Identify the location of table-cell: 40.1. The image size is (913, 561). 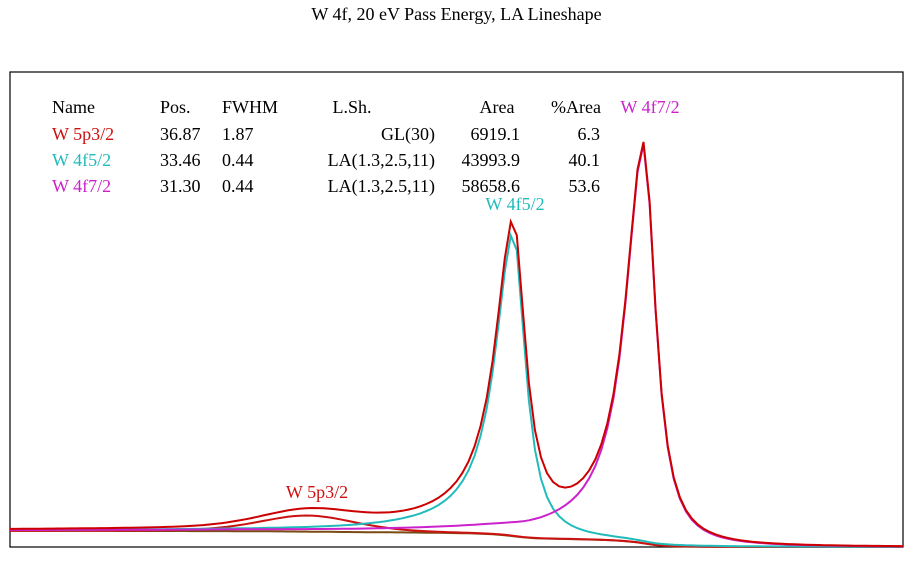
(585, 160).